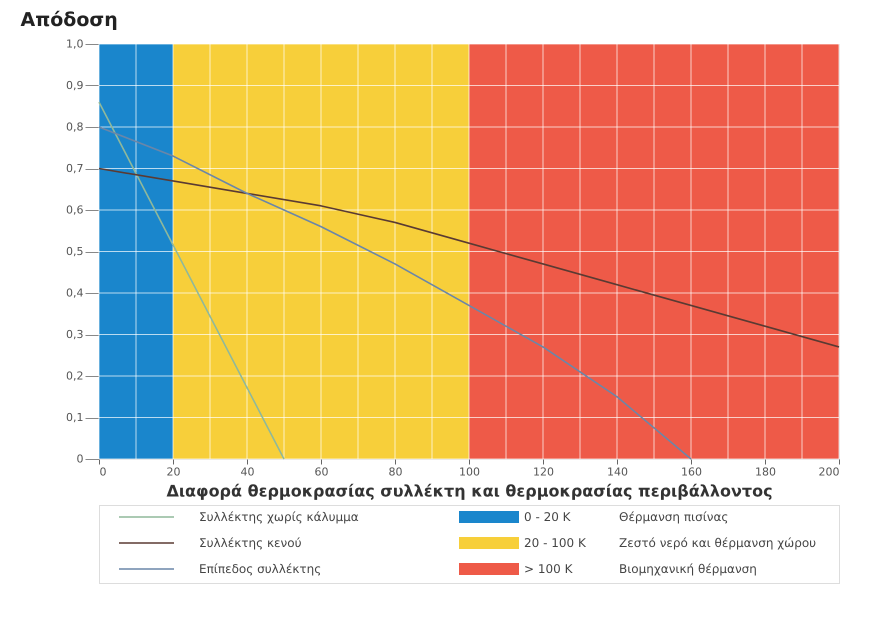 The image size is (871, 643). Describe the element at coordinates (75, 44) in the screenshot. I see `y-tick-label: 1,0` at that location.